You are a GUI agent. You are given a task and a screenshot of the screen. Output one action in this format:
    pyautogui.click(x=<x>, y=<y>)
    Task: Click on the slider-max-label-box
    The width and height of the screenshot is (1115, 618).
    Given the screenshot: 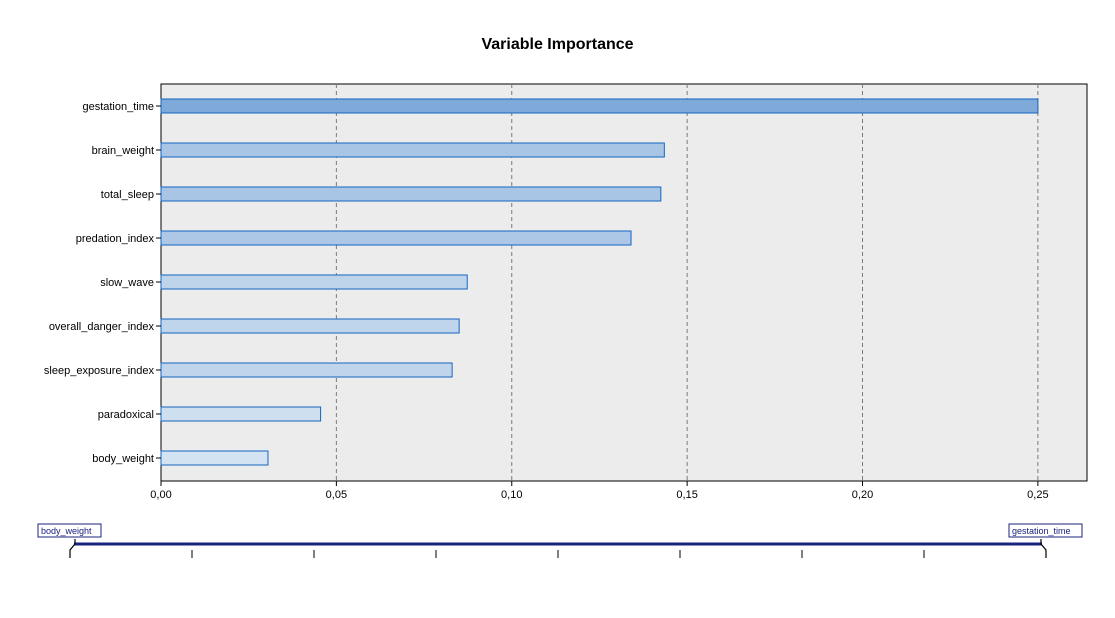 What is the action you would take?
    pyautogui.click(x=1045, y=530)
    